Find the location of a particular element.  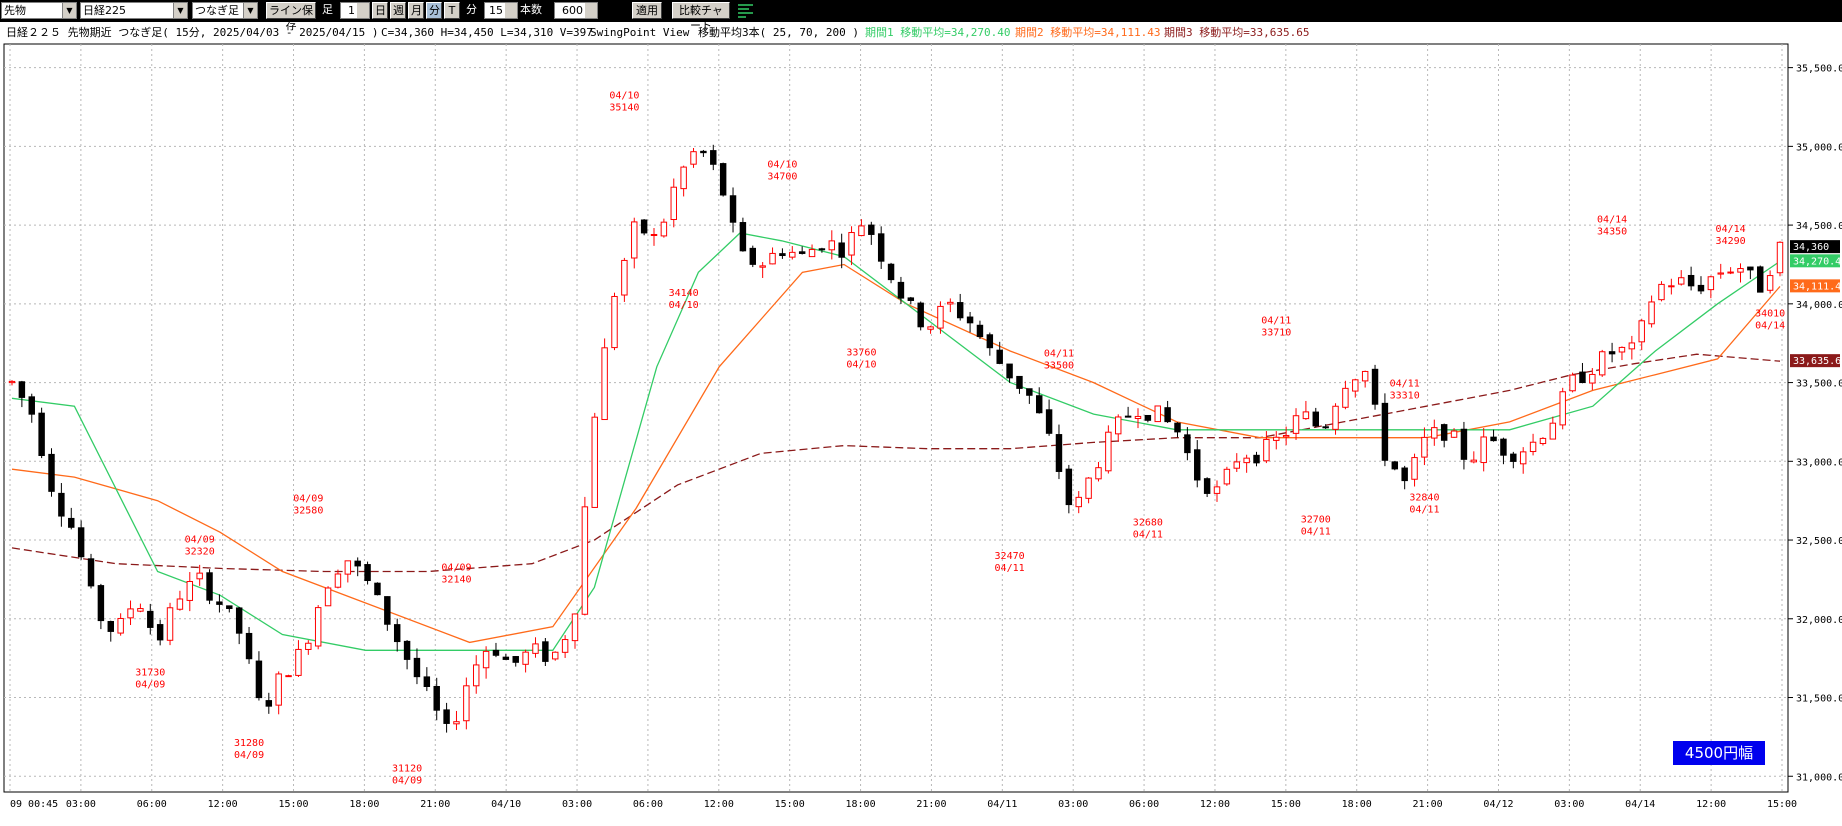

x-tick-label: 15:00 is located at coordinates (790, 804).